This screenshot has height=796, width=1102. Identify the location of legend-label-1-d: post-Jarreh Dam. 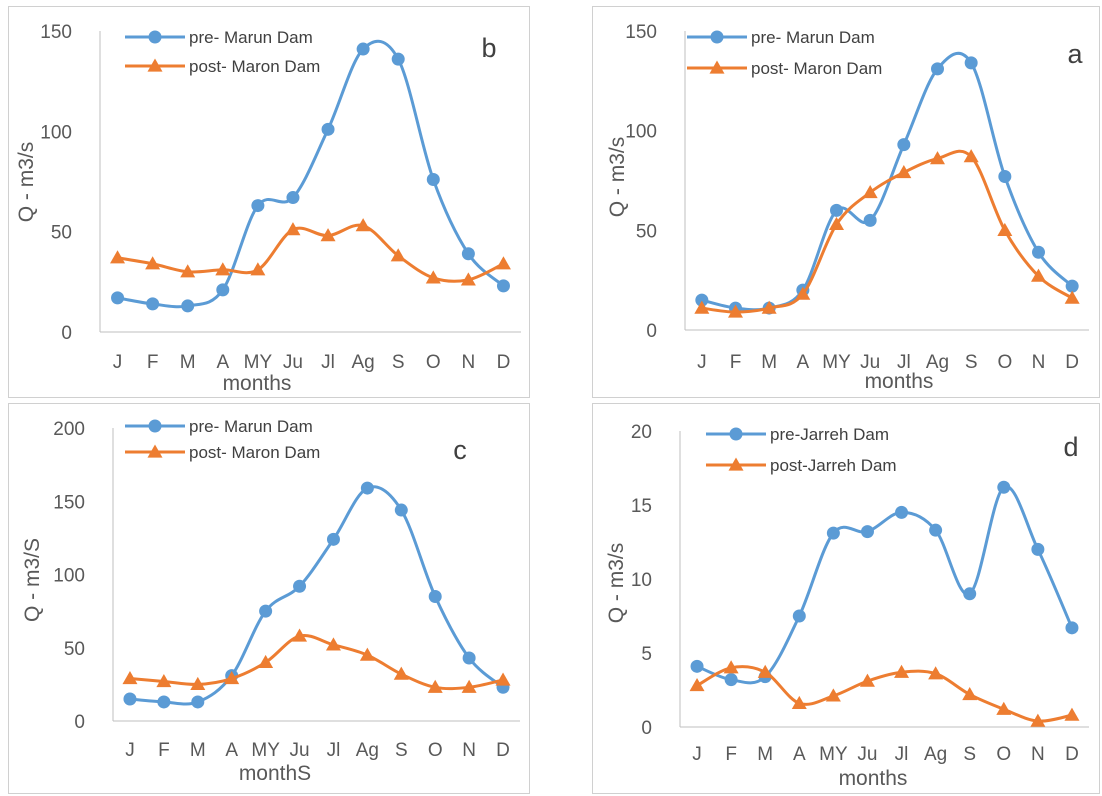
(833, 465).